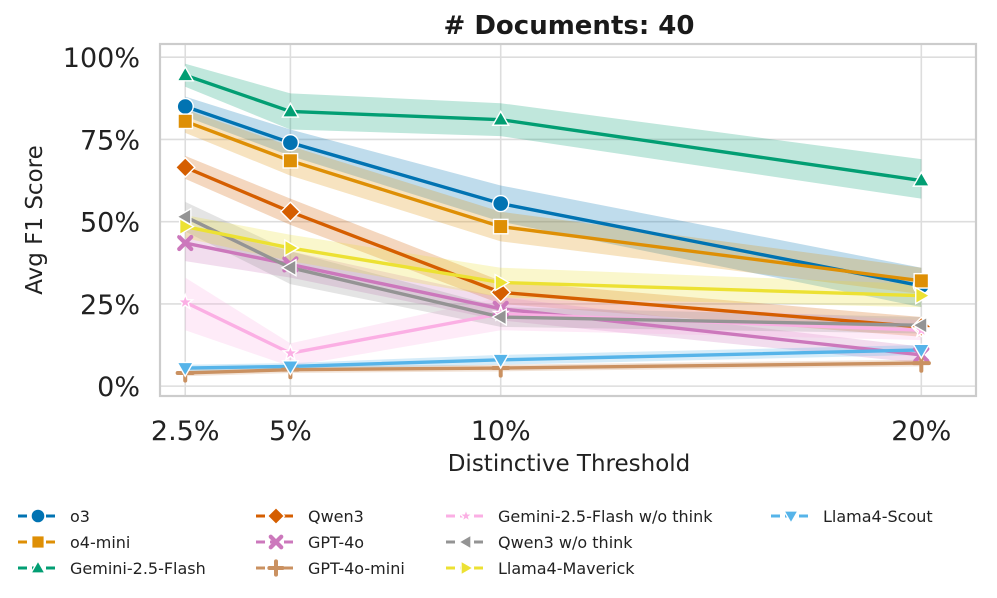 This screenshot has height=598, width=997. What do you see at coordinates (569, 464) in the screenshot?
I see `x-axis-label: Distinctive Threshold` at bounding box center [569, 464].